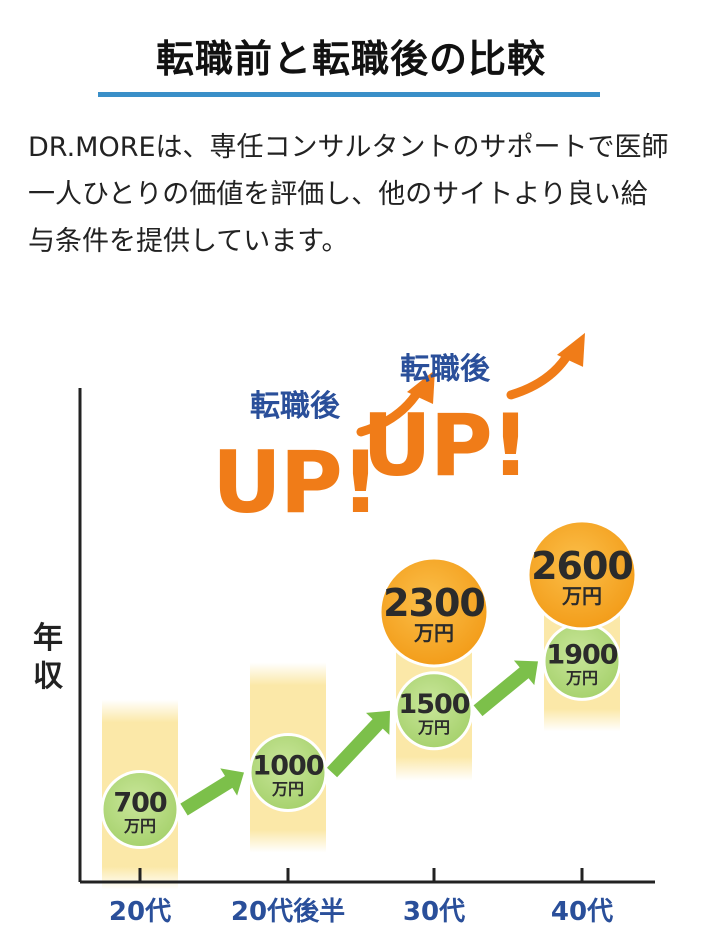 The height and width of the screenshot is (944, 702). Describe the element at coordinates (349, 94) in the screenshot. I see `title-underline` at that location.